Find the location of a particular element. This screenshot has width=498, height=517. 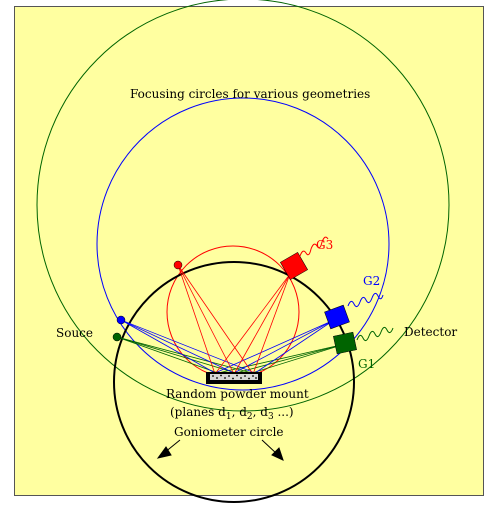

detector-g2 is located at coordinates (354, 311).